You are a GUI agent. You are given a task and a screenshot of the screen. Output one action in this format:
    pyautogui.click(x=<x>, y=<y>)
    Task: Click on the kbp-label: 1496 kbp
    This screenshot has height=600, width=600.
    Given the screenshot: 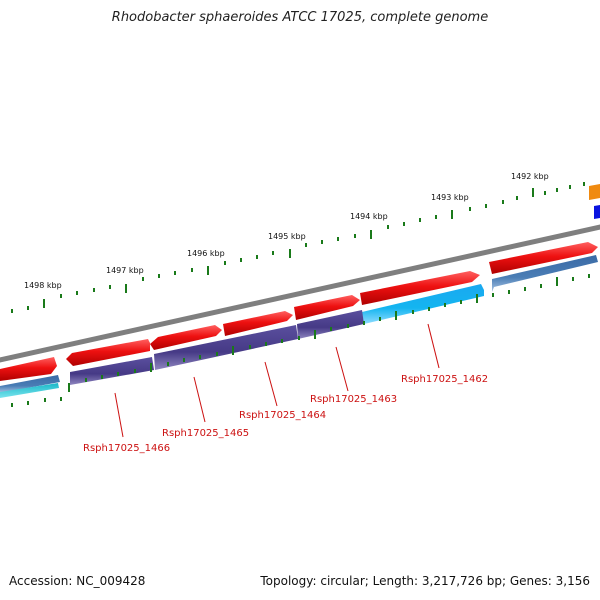 What is the action you would take?
    pyautogui.click(x=206, y=253)
    